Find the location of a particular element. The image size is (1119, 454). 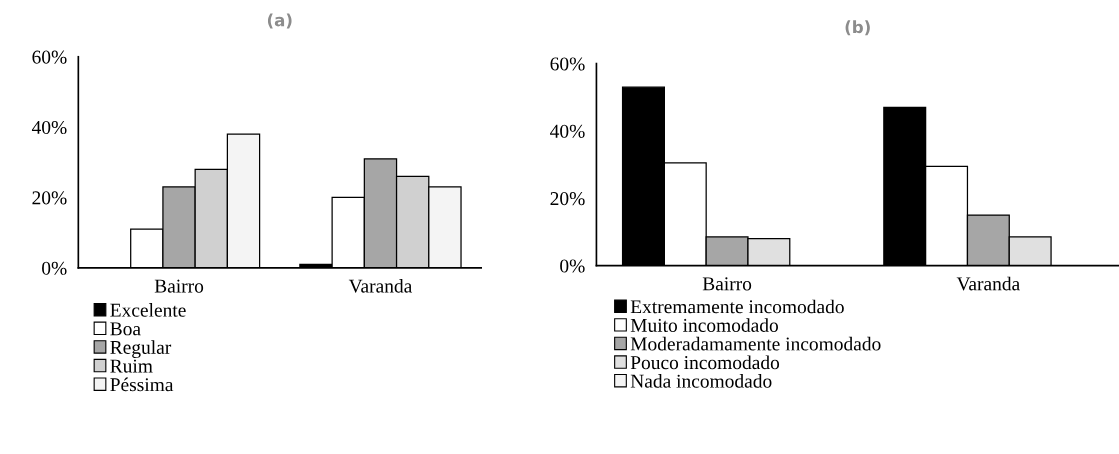

legend-label: Excelente is located at coordinates (148, 310).